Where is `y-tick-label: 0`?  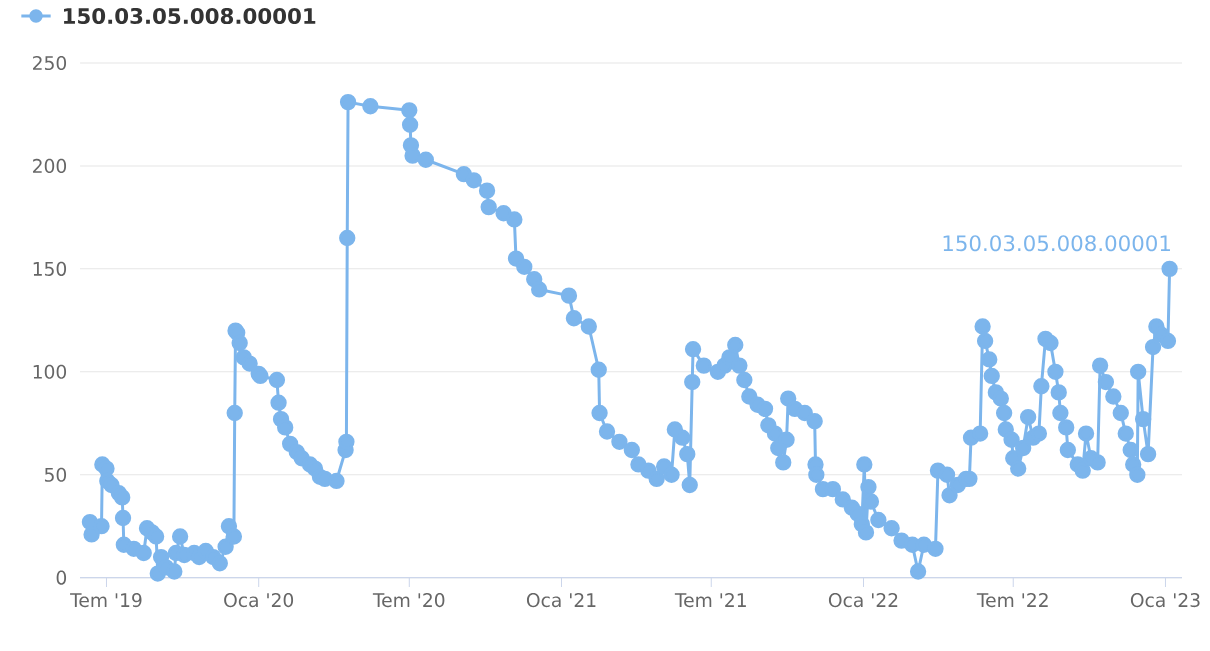
y-tick-label: 0 is located at coordinates (61, 577).